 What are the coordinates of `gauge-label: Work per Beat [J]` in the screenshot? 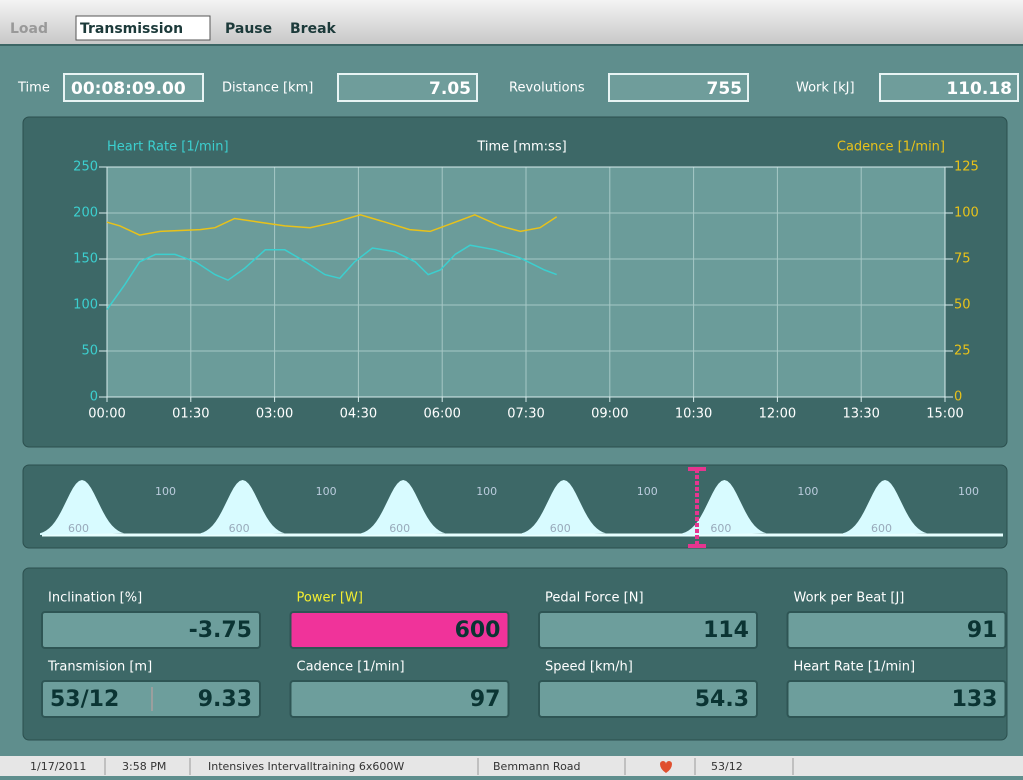 It's located at (849, 598).